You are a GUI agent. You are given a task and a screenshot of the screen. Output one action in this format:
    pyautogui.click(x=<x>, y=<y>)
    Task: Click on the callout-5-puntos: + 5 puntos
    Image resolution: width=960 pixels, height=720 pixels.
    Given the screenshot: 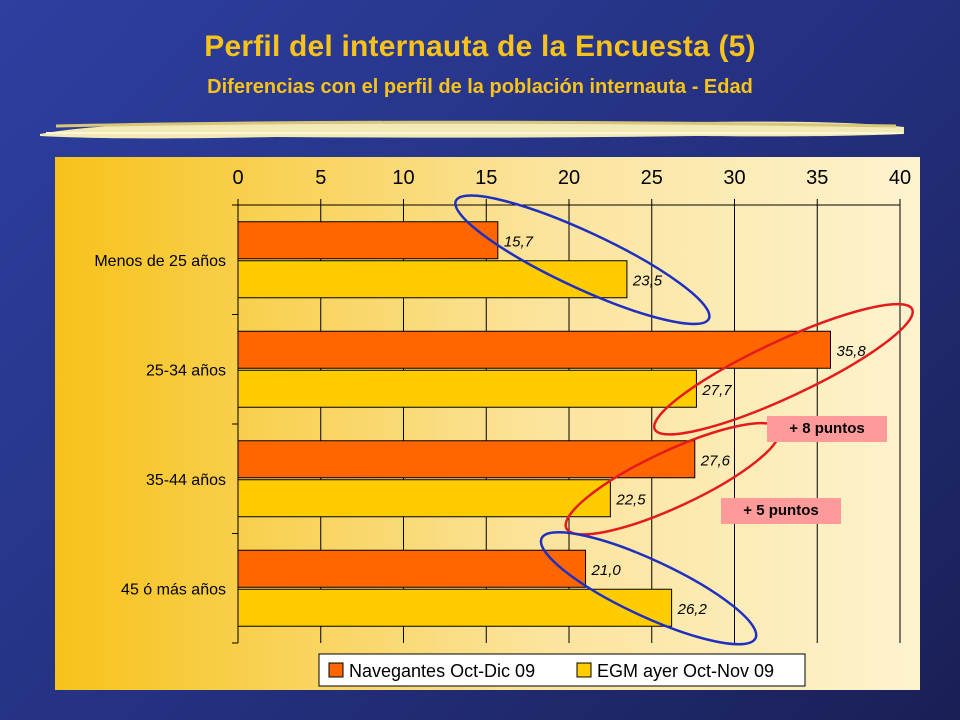 What is the action you would take?
    pyautogui.click(x=781, y=511)
    